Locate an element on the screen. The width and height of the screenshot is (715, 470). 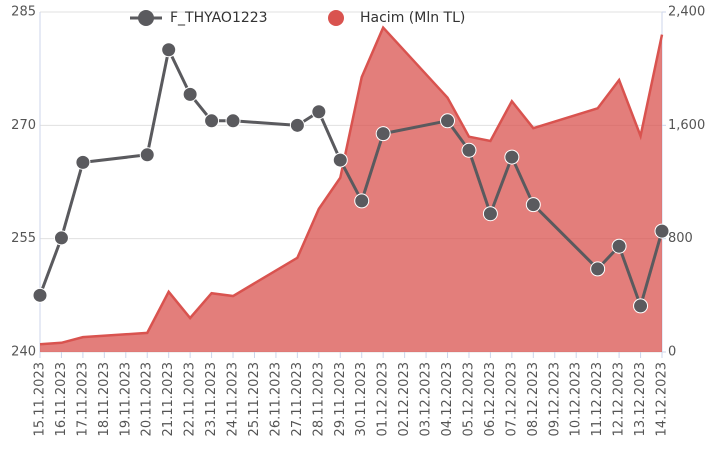
x-tick-label: 26.11.2023 is located at coordinates (275, 399).